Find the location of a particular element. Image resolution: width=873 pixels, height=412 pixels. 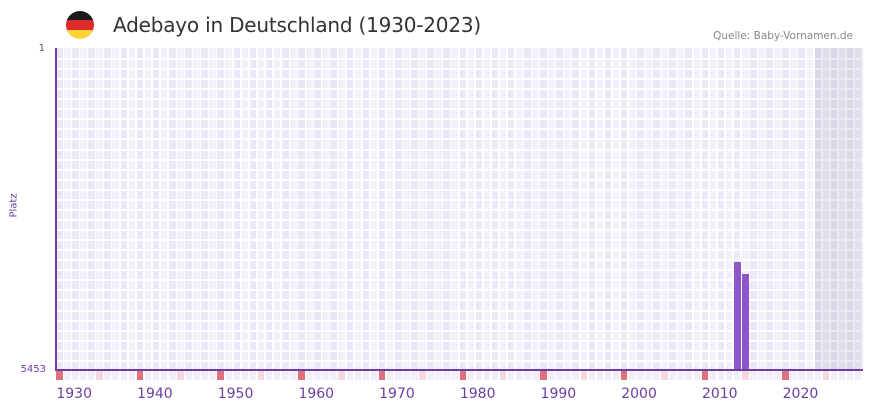

incomplete-data-region is located at coordinates (838, 209).